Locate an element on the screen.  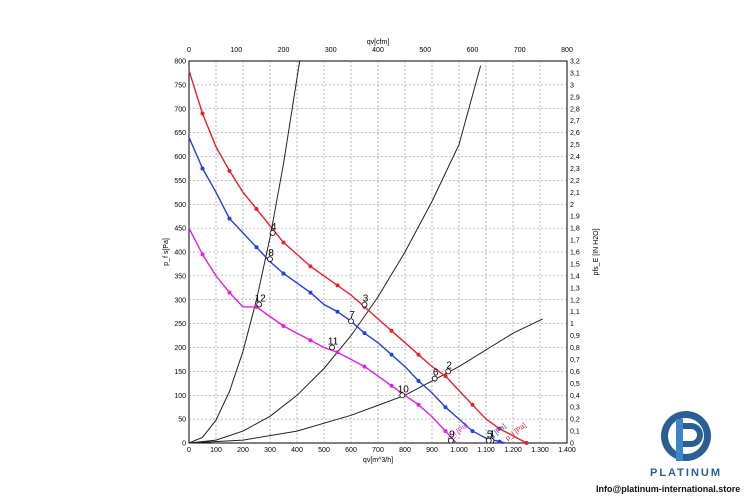
x-top-tick-label: 100 is located at coordinates (236, 50).